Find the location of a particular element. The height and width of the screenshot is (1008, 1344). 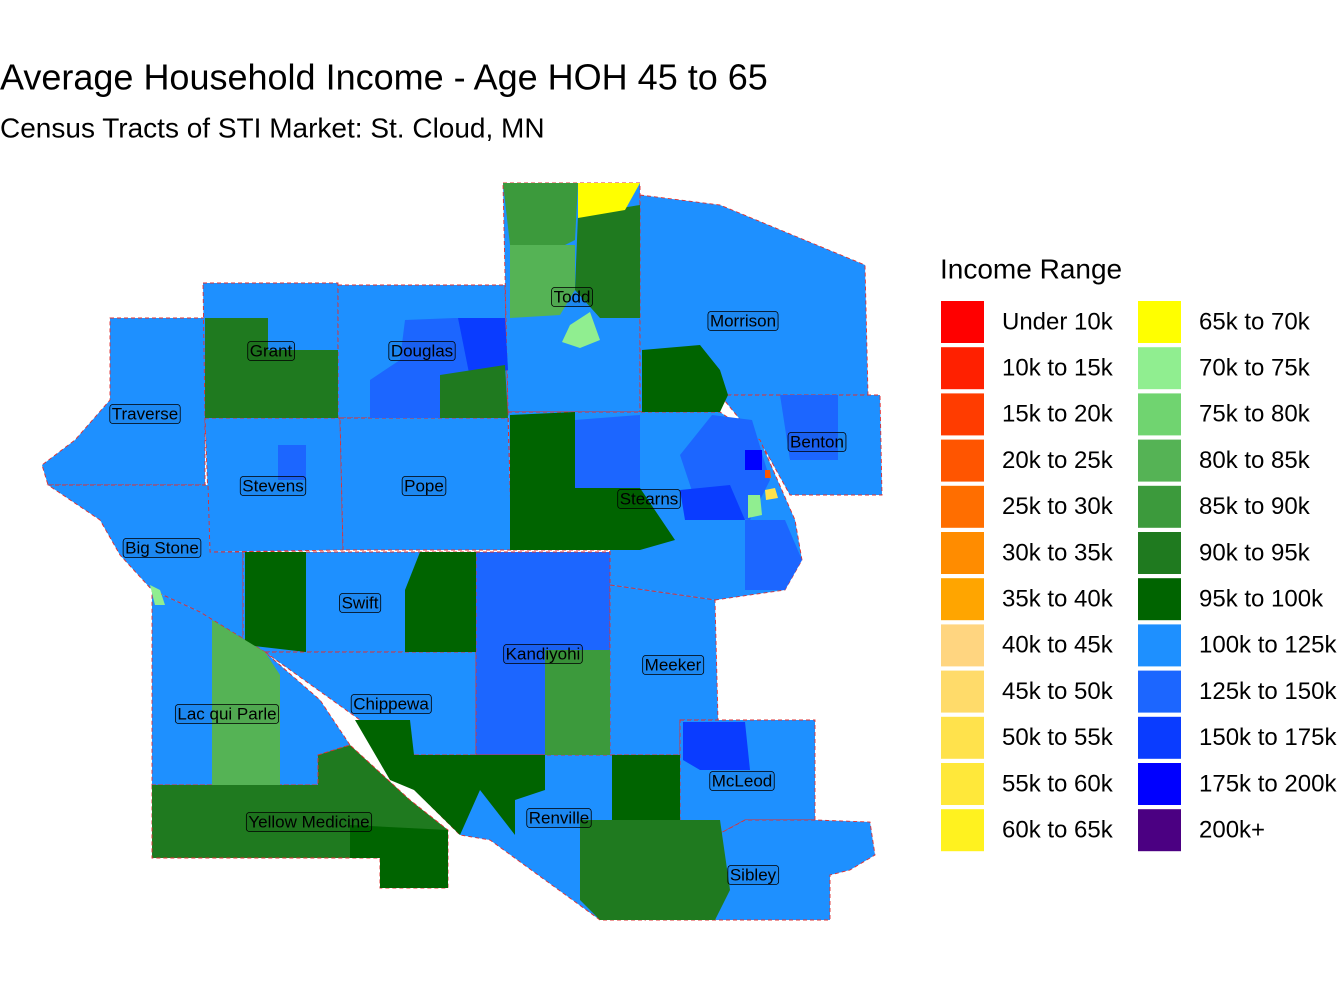

legend-label: 85k to 90k is located at coordinates (1255, 506).